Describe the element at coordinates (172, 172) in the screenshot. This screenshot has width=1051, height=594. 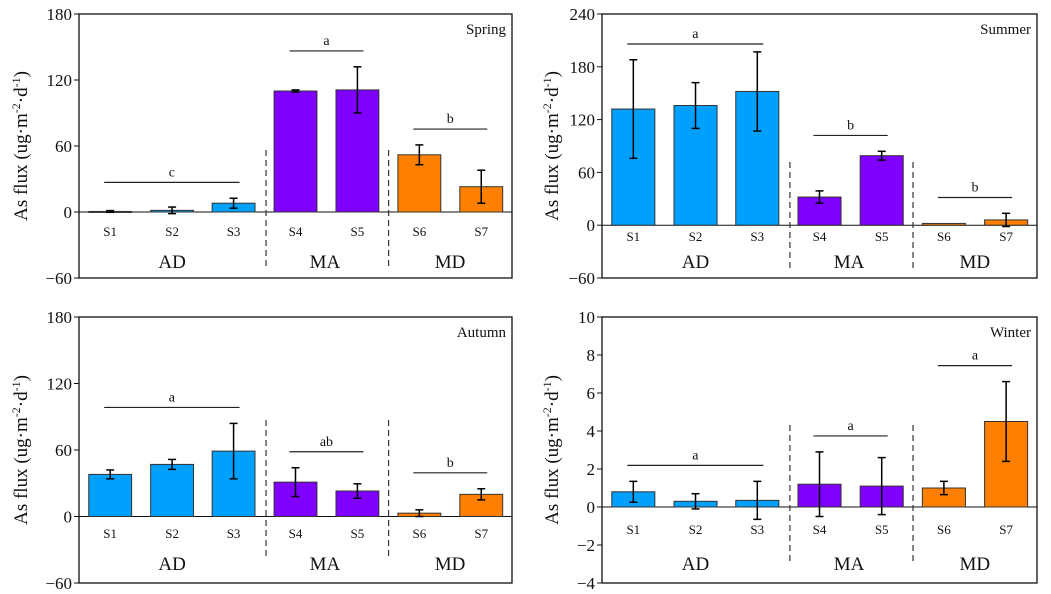
I see `significance-letter: c` at that location.